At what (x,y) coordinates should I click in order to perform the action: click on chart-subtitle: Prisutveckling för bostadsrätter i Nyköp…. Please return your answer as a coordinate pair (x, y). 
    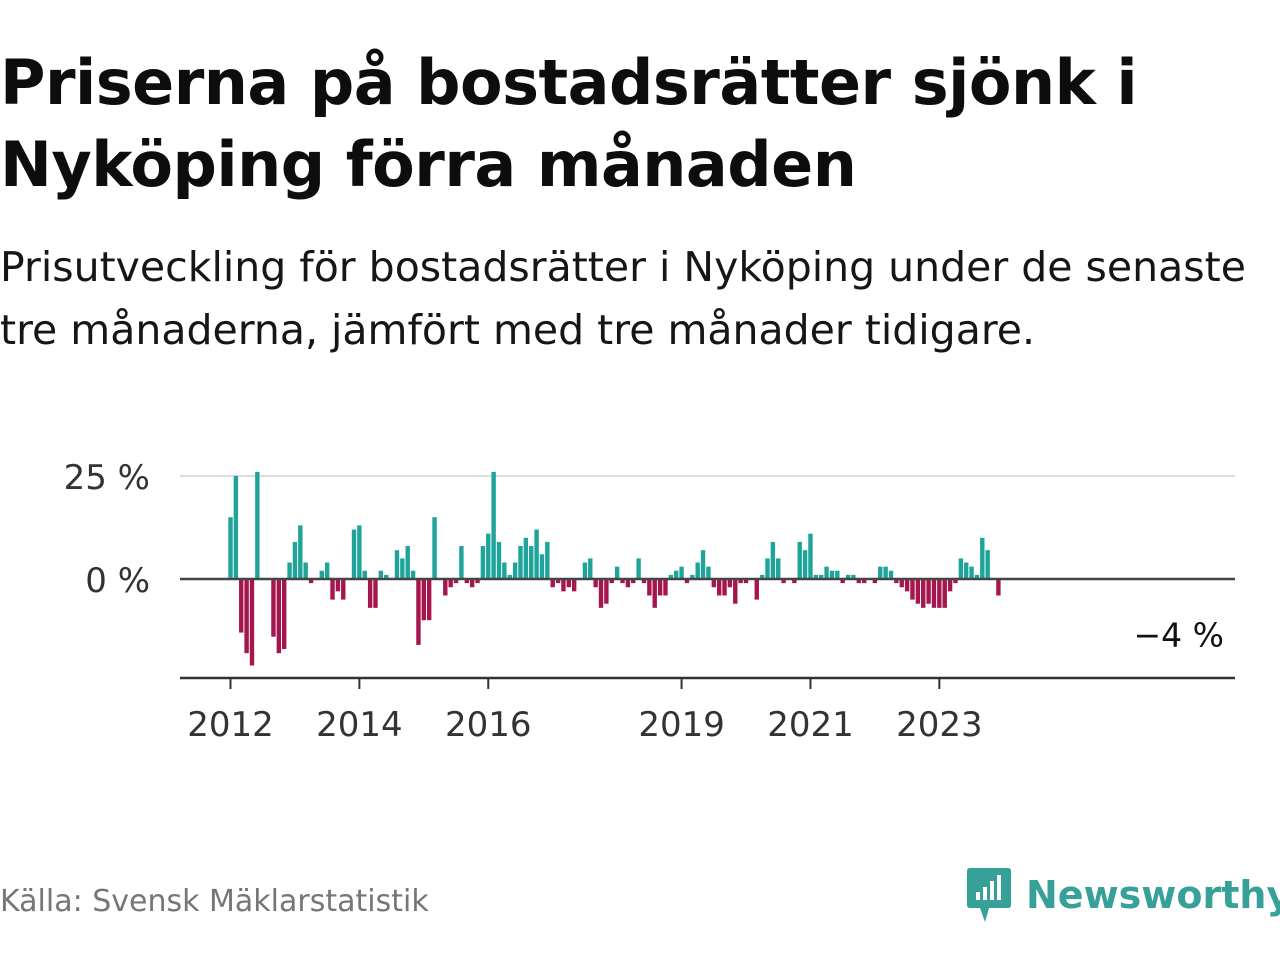
    Looking at the image, I should click on (623, 298).